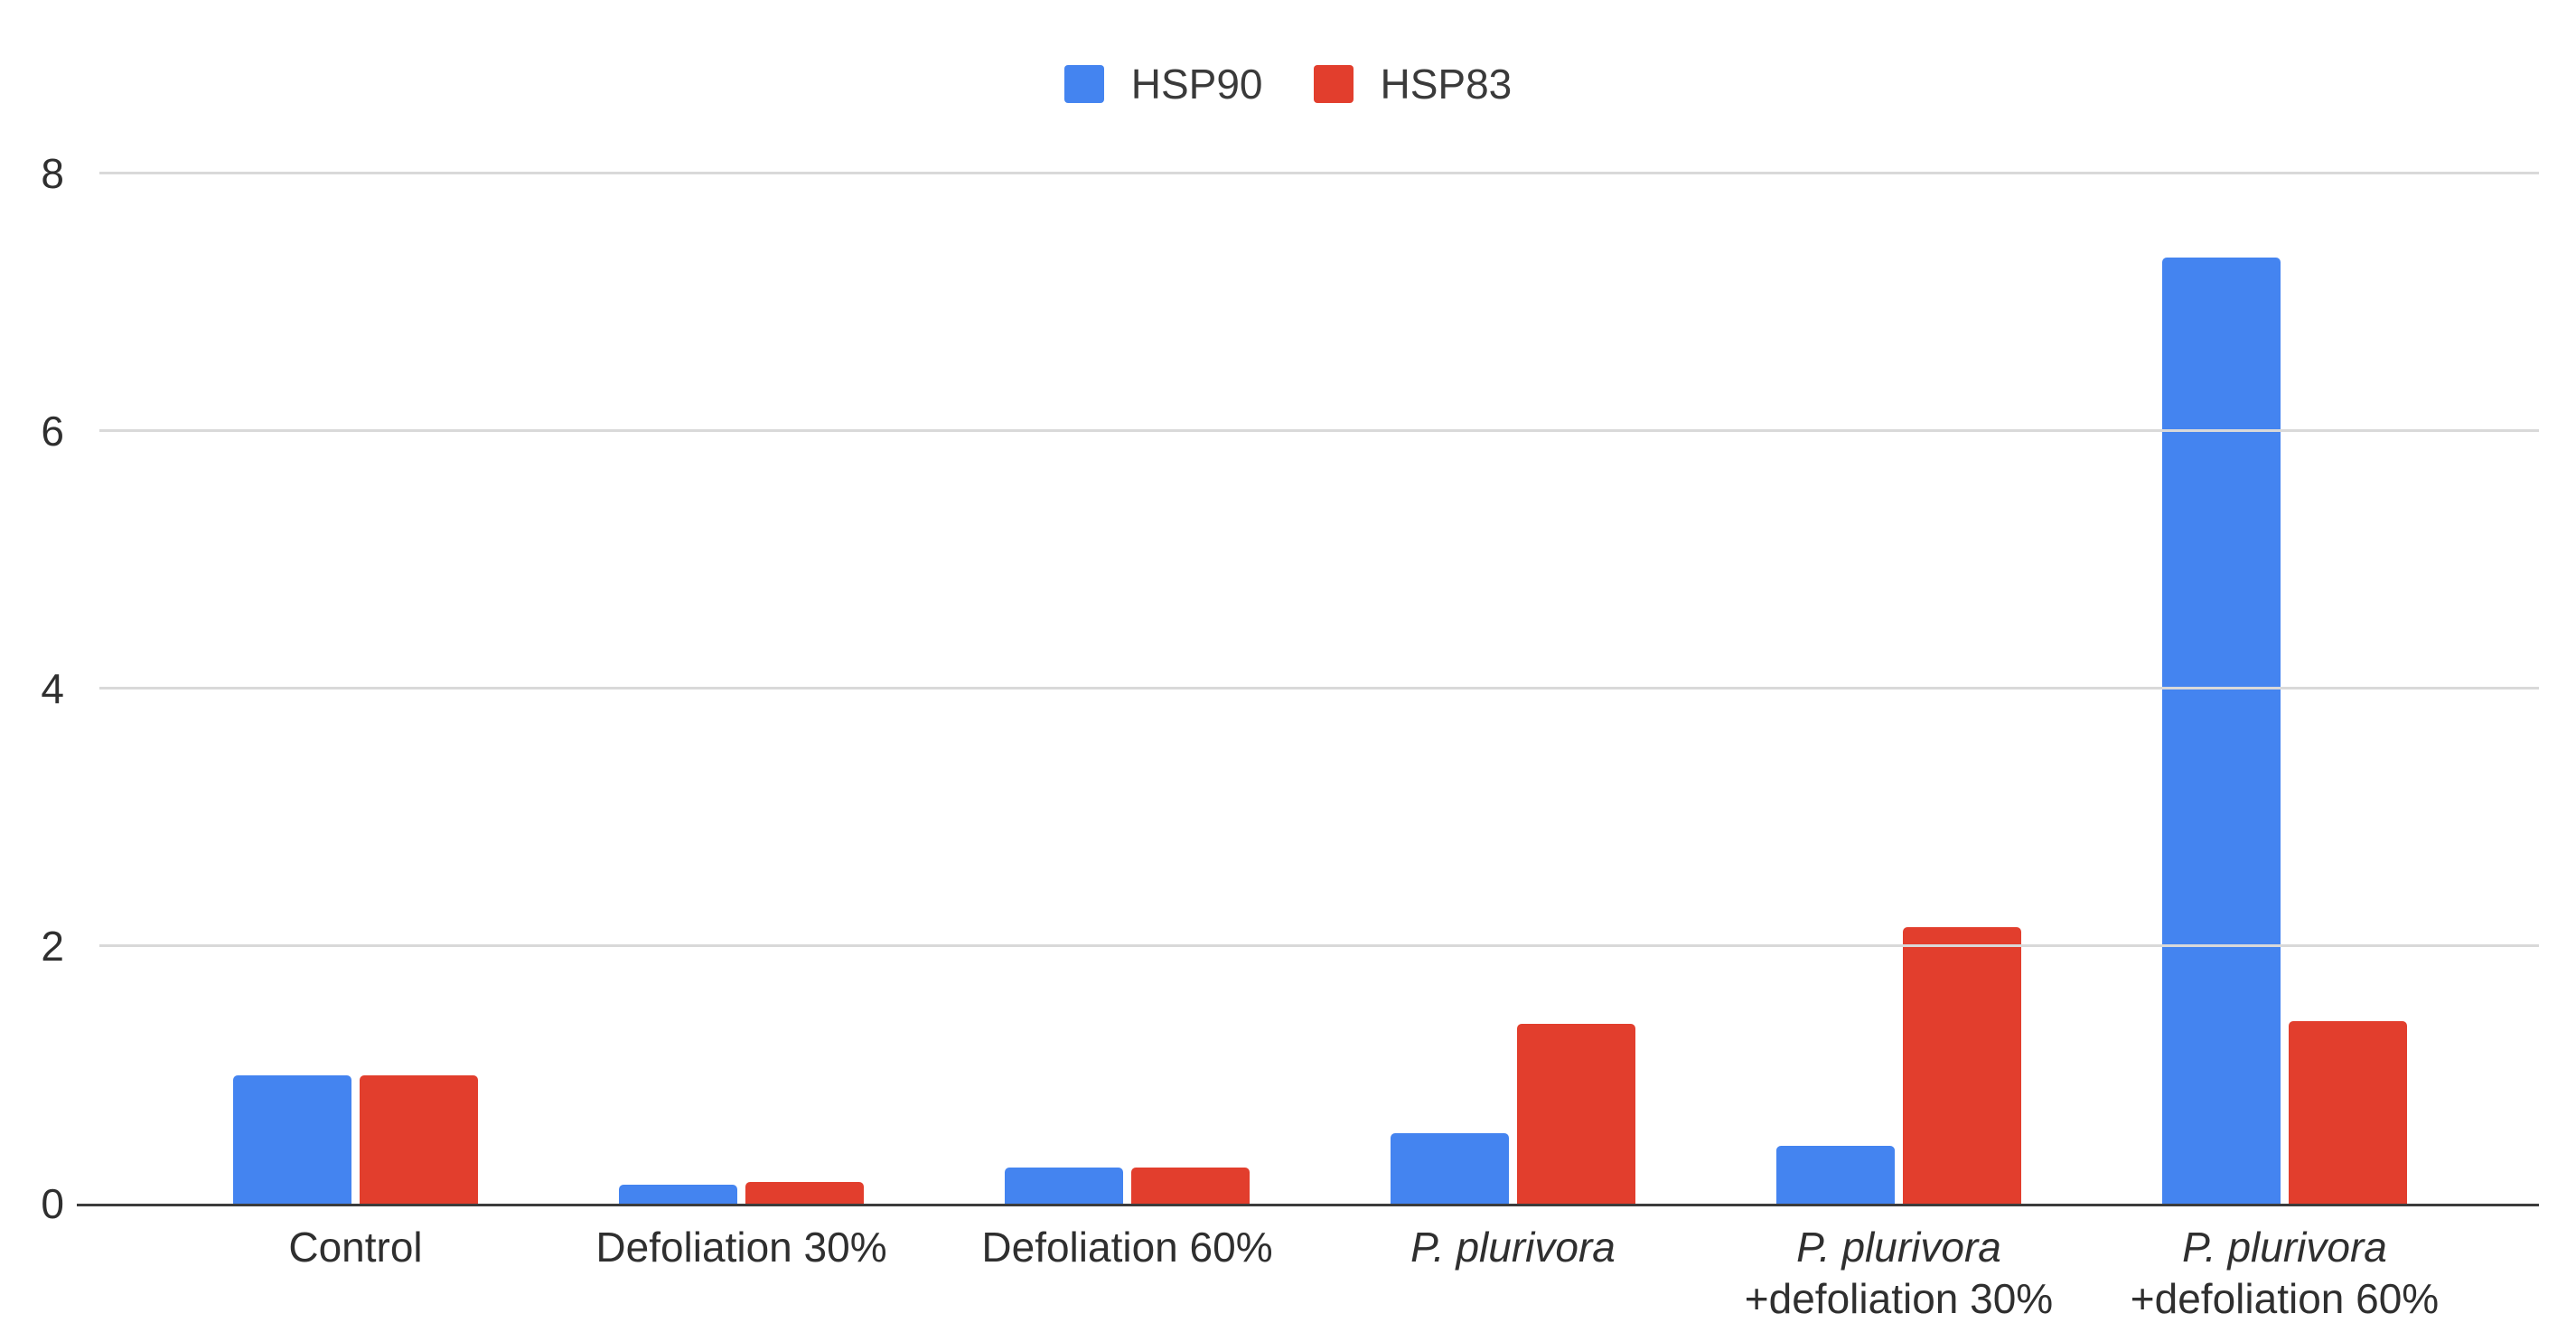  I want to click on bar-group-control, so click(355, 689).